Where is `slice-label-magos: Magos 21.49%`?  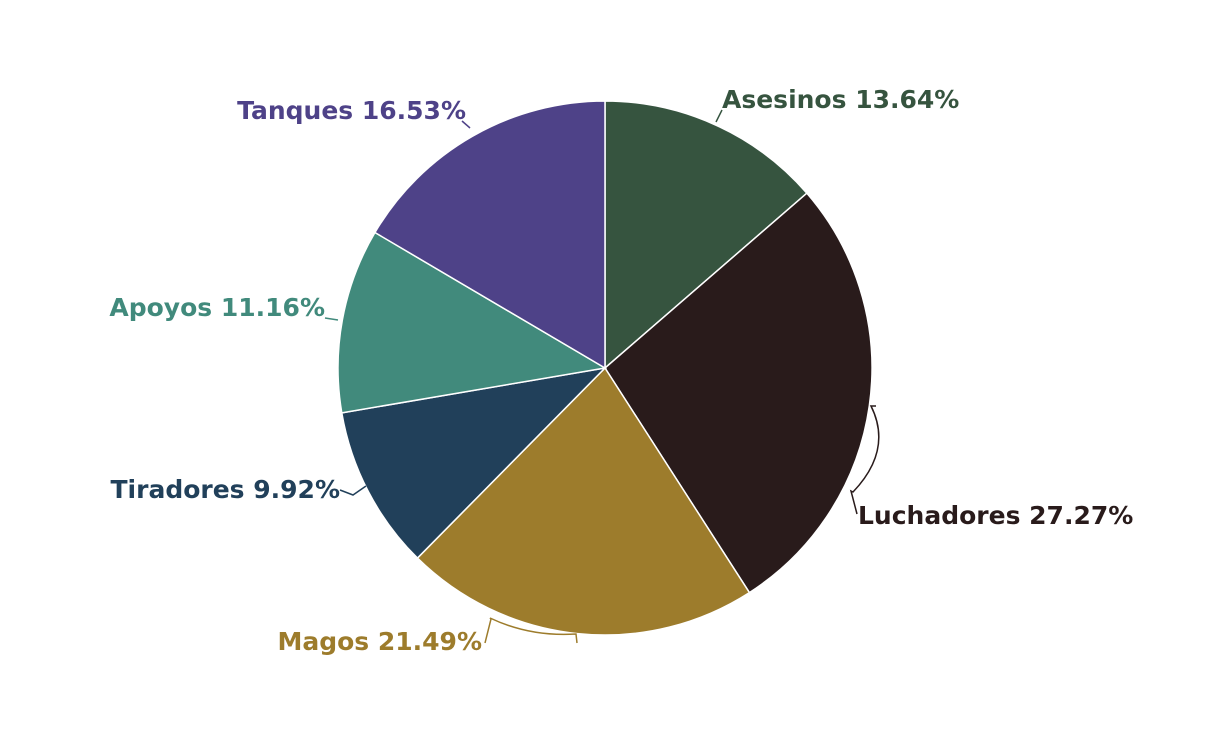
slice-label-magos: Magos 21.49% is located at coordinates (379, 641).